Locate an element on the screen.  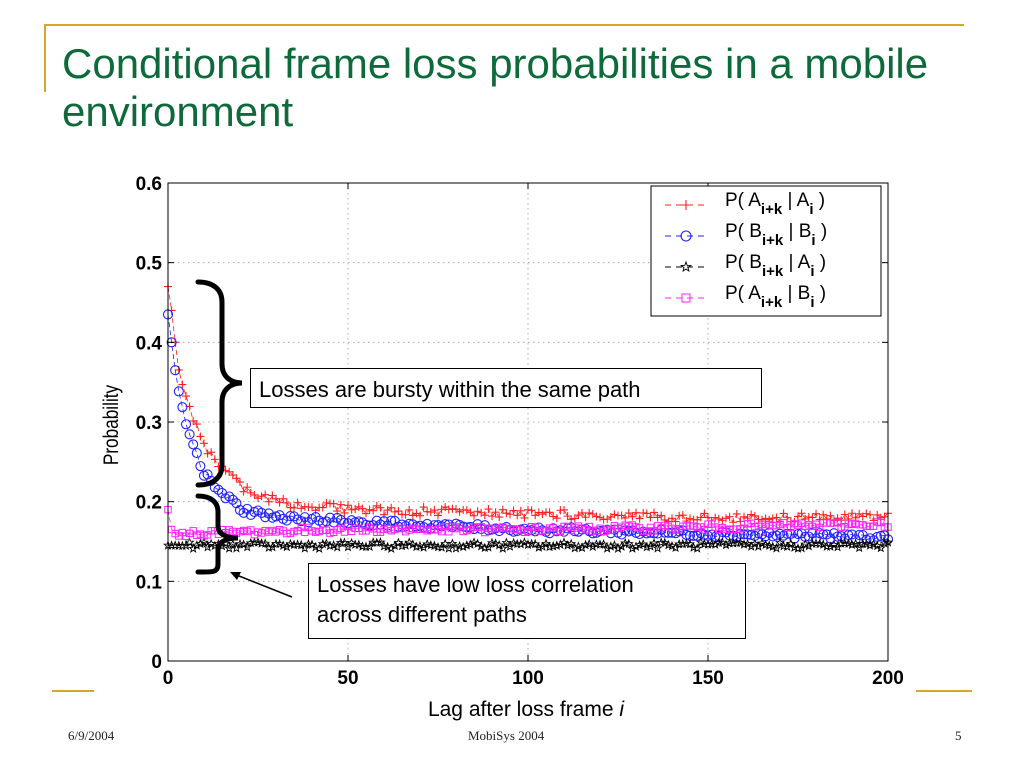
legend-label: P( Bi+k | Bi ) is located at coordinates (776, 235).